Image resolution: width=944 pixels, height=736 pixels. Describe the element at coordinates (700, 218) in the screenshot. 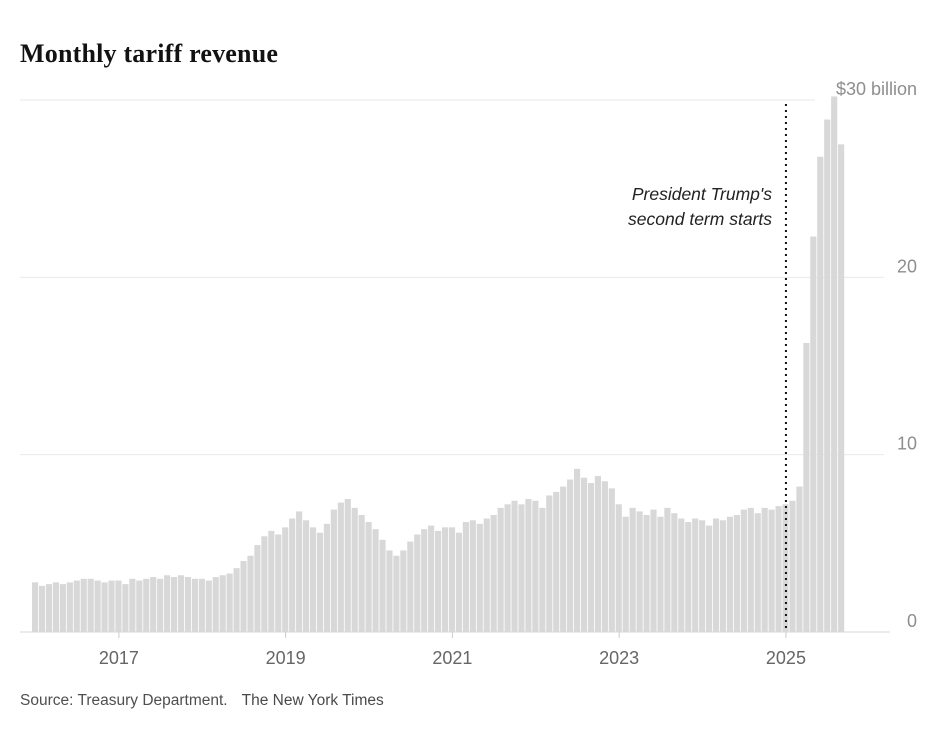

I see `event-annotation-line2: second term starts` at that location.